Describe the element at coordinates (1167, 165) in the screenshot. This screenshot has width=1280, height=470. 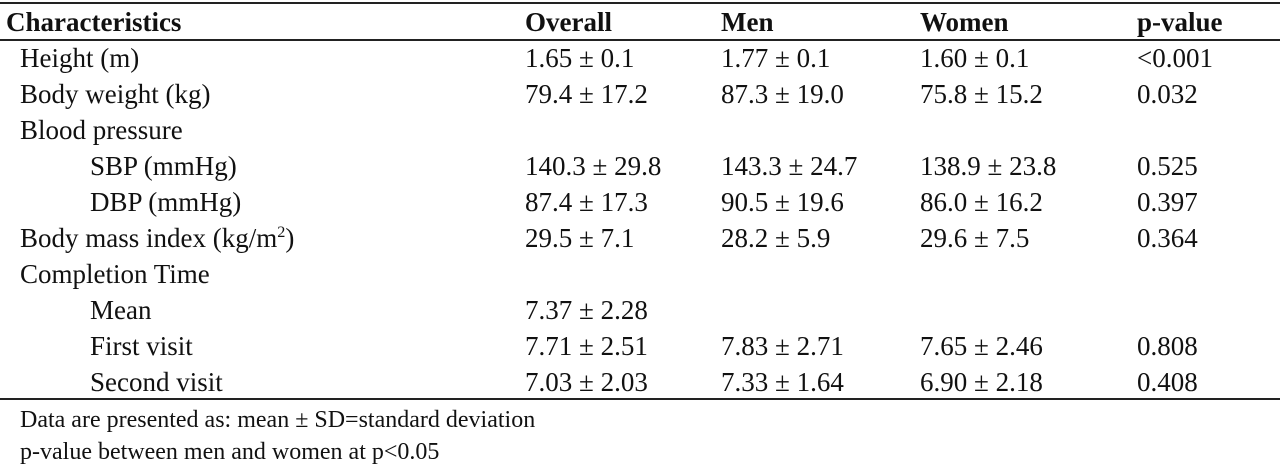
I see `cell-p-value: 0.525` at that location.